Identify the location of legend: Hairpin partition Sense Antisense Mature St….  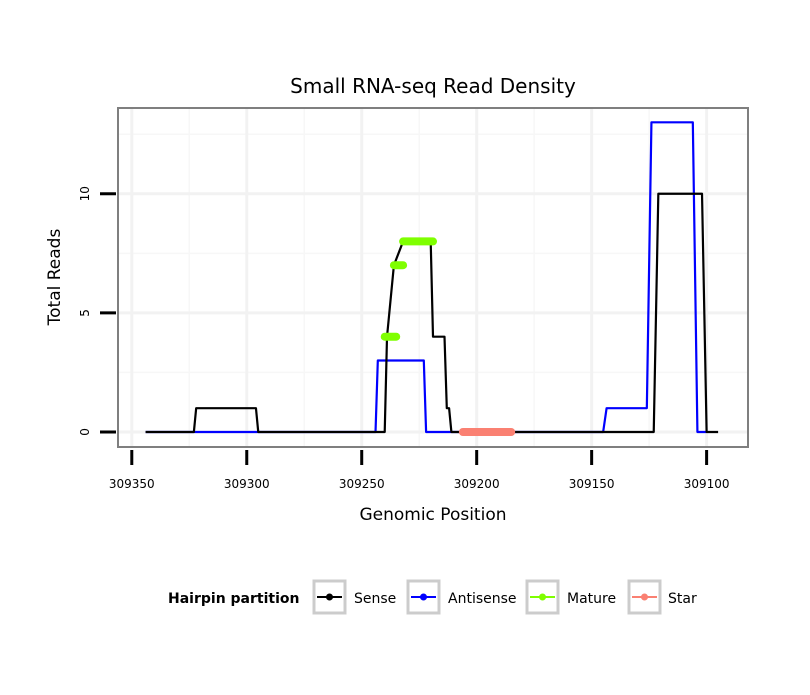
(432, 597).